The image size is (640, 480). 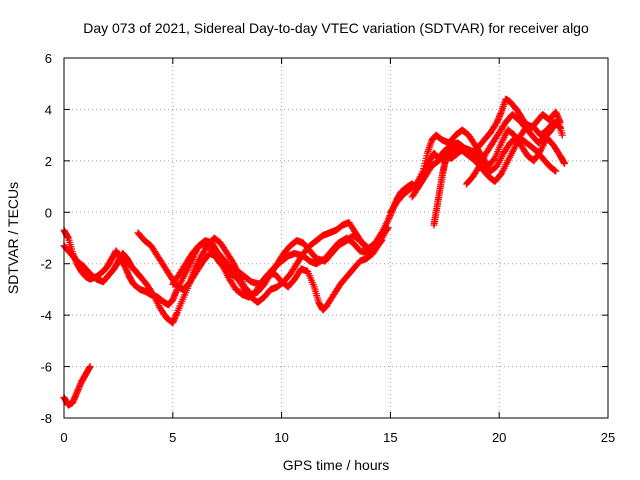 What do you see at coordinates (336, 465) in the screenshot?
I see `x-axis-label: GPS time / hours` at bounding box center [336, 465].